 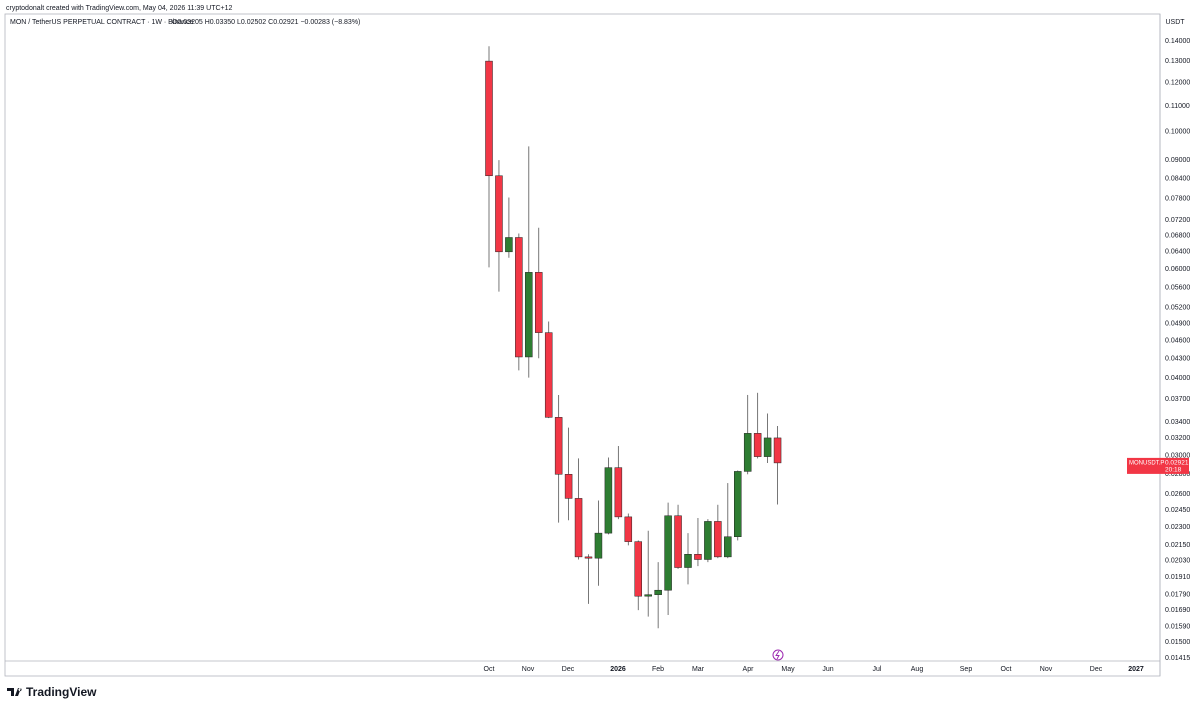 I want to click on y-tick-label: 0.01910, so click(x=1177, y=577).